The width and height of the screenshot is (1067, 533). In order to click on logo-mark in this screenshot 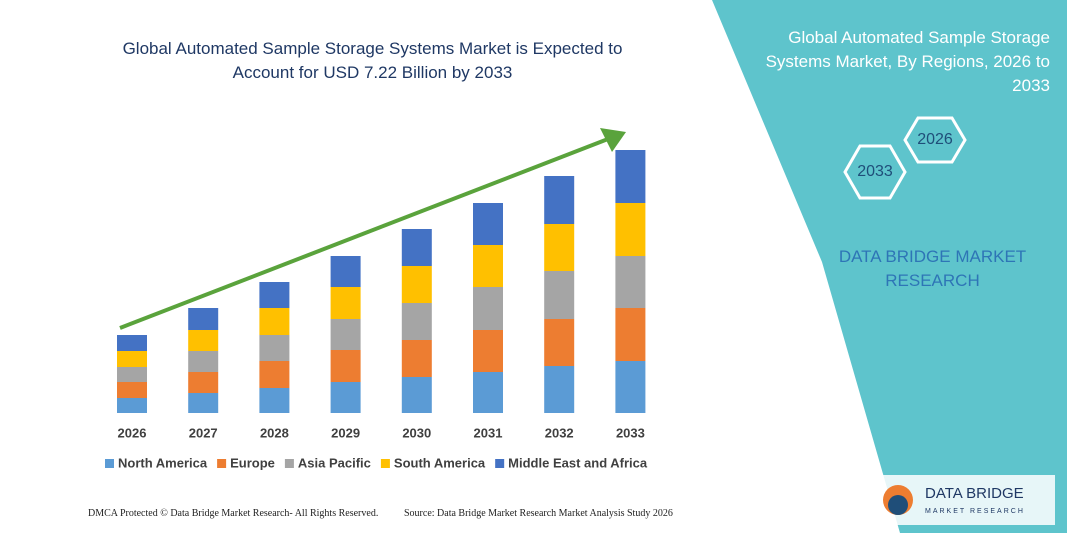, I will do `click(898, 505)`.